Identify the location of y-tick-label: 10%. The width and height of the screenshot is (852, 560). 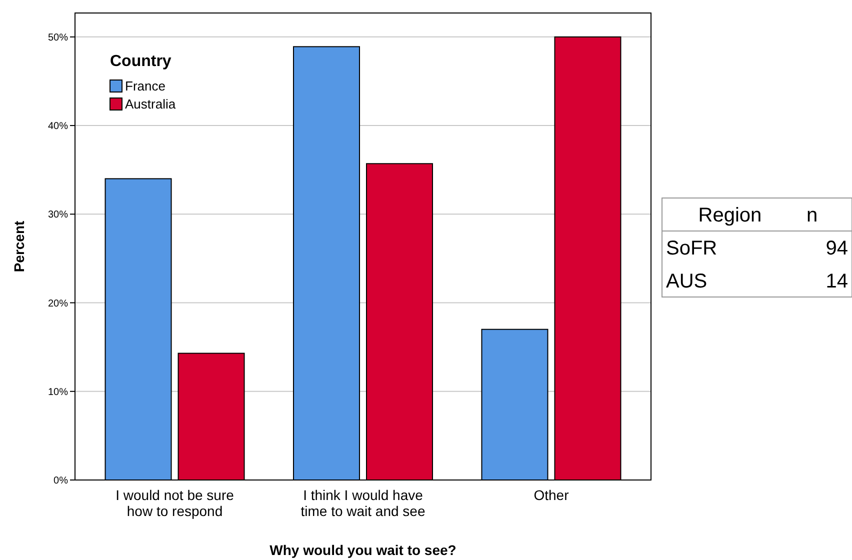
(58, 392).